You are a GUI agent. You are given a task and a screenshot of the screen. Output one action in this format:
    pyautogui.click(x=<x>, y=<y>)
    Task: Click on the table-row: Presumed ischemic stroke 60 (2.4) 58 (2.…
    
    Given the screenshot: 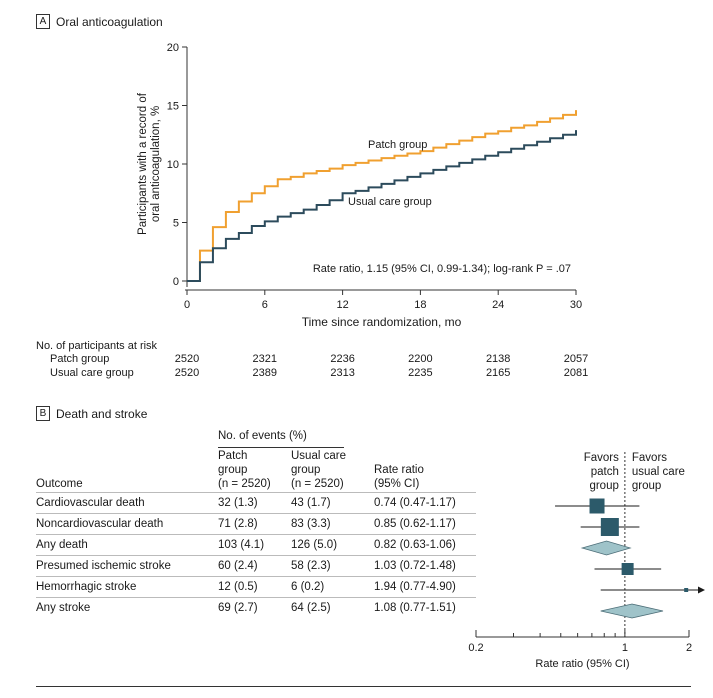 What is the action you would take?
    pyautogui.click(x=256, y=565)
    